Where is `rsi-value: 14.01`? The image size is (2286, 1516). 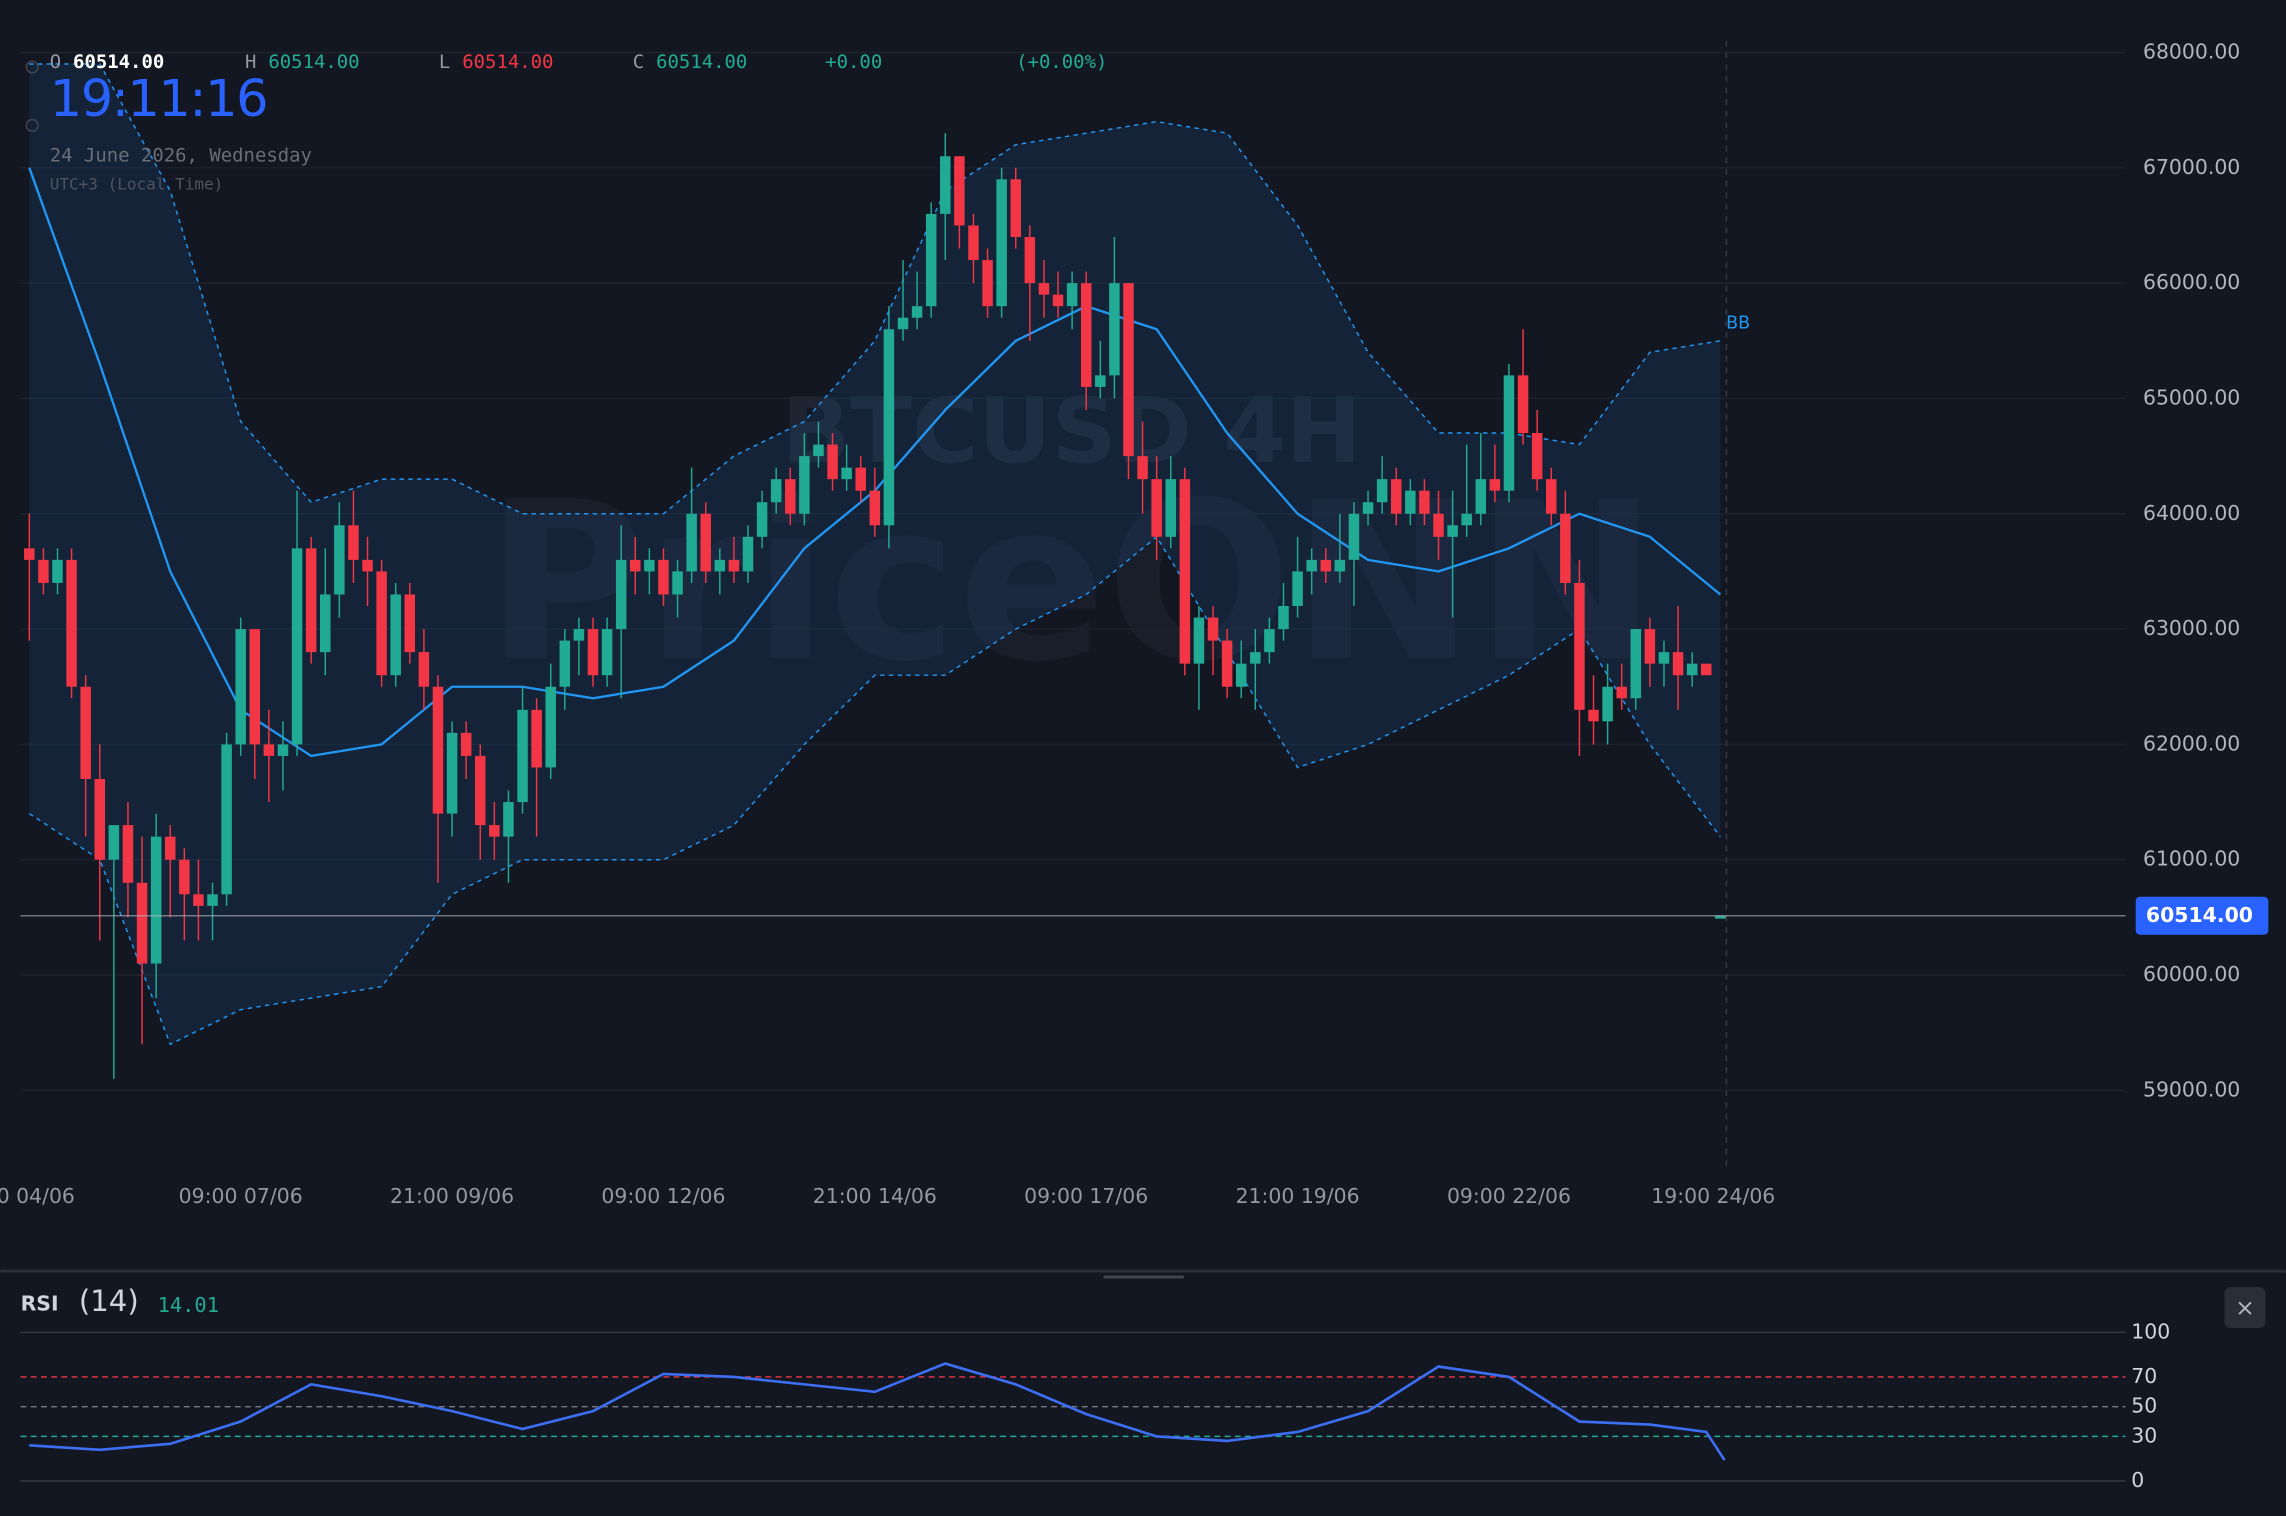 rsi-value: 14.01 is located at coordinates (188, 1305).